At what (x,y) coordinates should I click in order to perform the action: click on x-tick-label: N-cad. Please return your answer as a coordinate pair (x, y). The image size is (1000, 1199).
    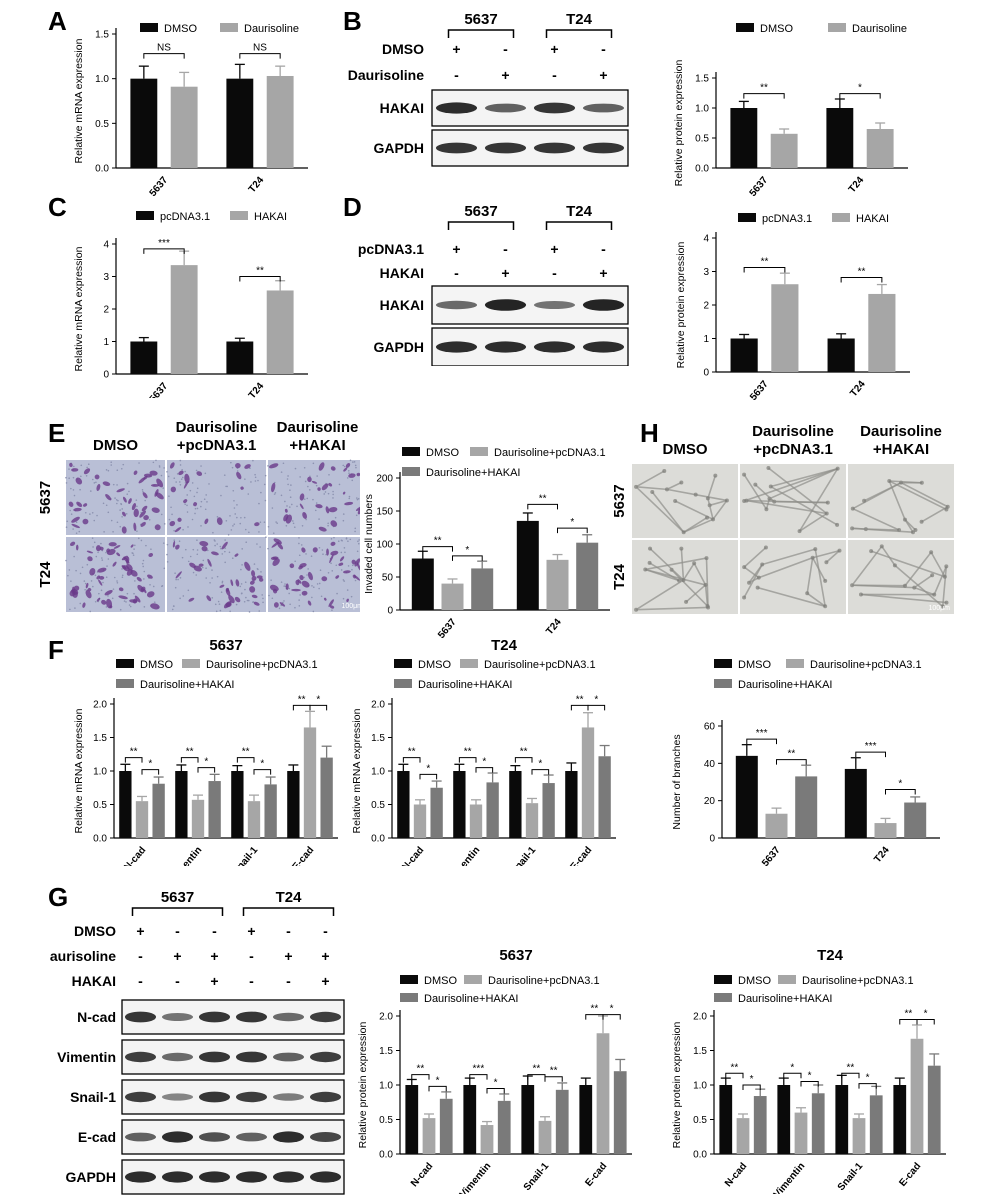
    Looking at the image, I should click on (413, 855).